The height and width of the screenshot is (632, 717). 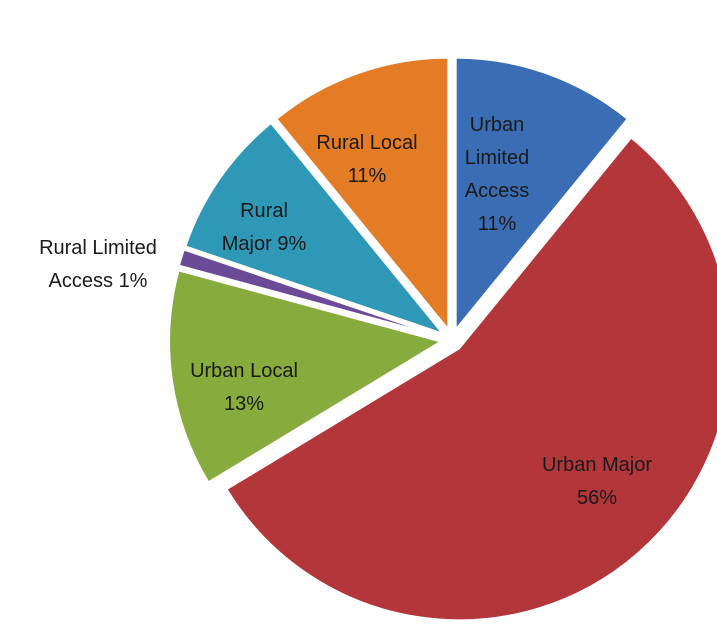 What do you see at coordinates (497, 158) in the screenshot?
I see `category-label: Urban Limited Access` at bounding box center [497, 158].